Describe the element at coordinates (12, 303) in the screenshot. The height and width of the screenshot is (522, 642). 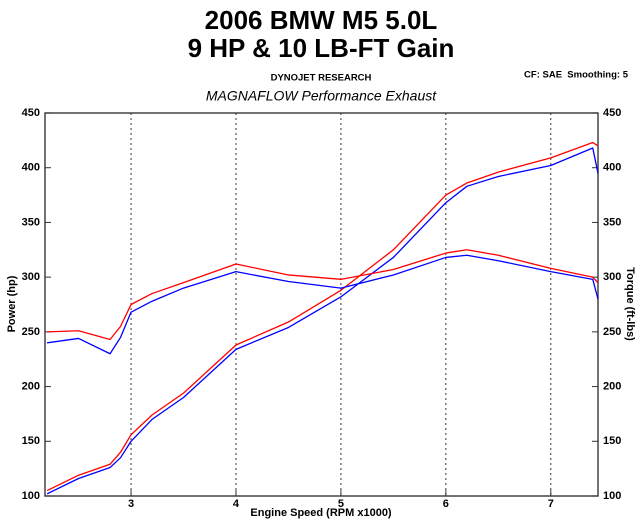
I see `y-axis-label: Power (hp)` at that location.